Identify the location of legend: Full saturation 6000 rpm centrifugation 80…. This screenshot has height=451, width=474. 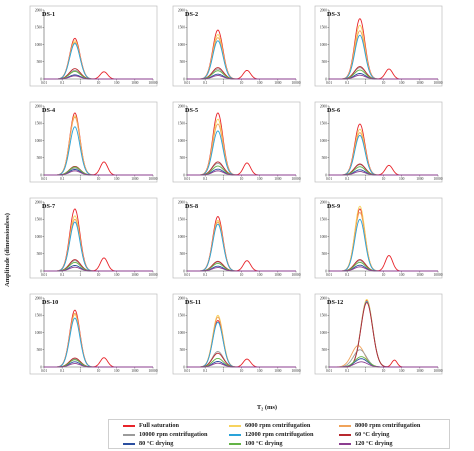
(279, 434).